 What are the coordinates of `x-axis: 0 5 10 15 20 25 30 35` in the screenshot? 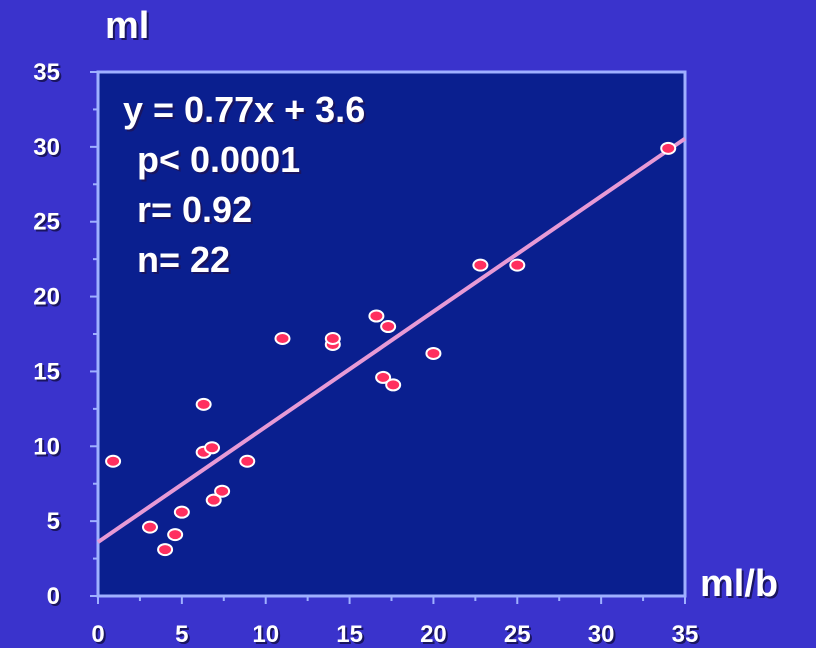 It's located at (394, 622).